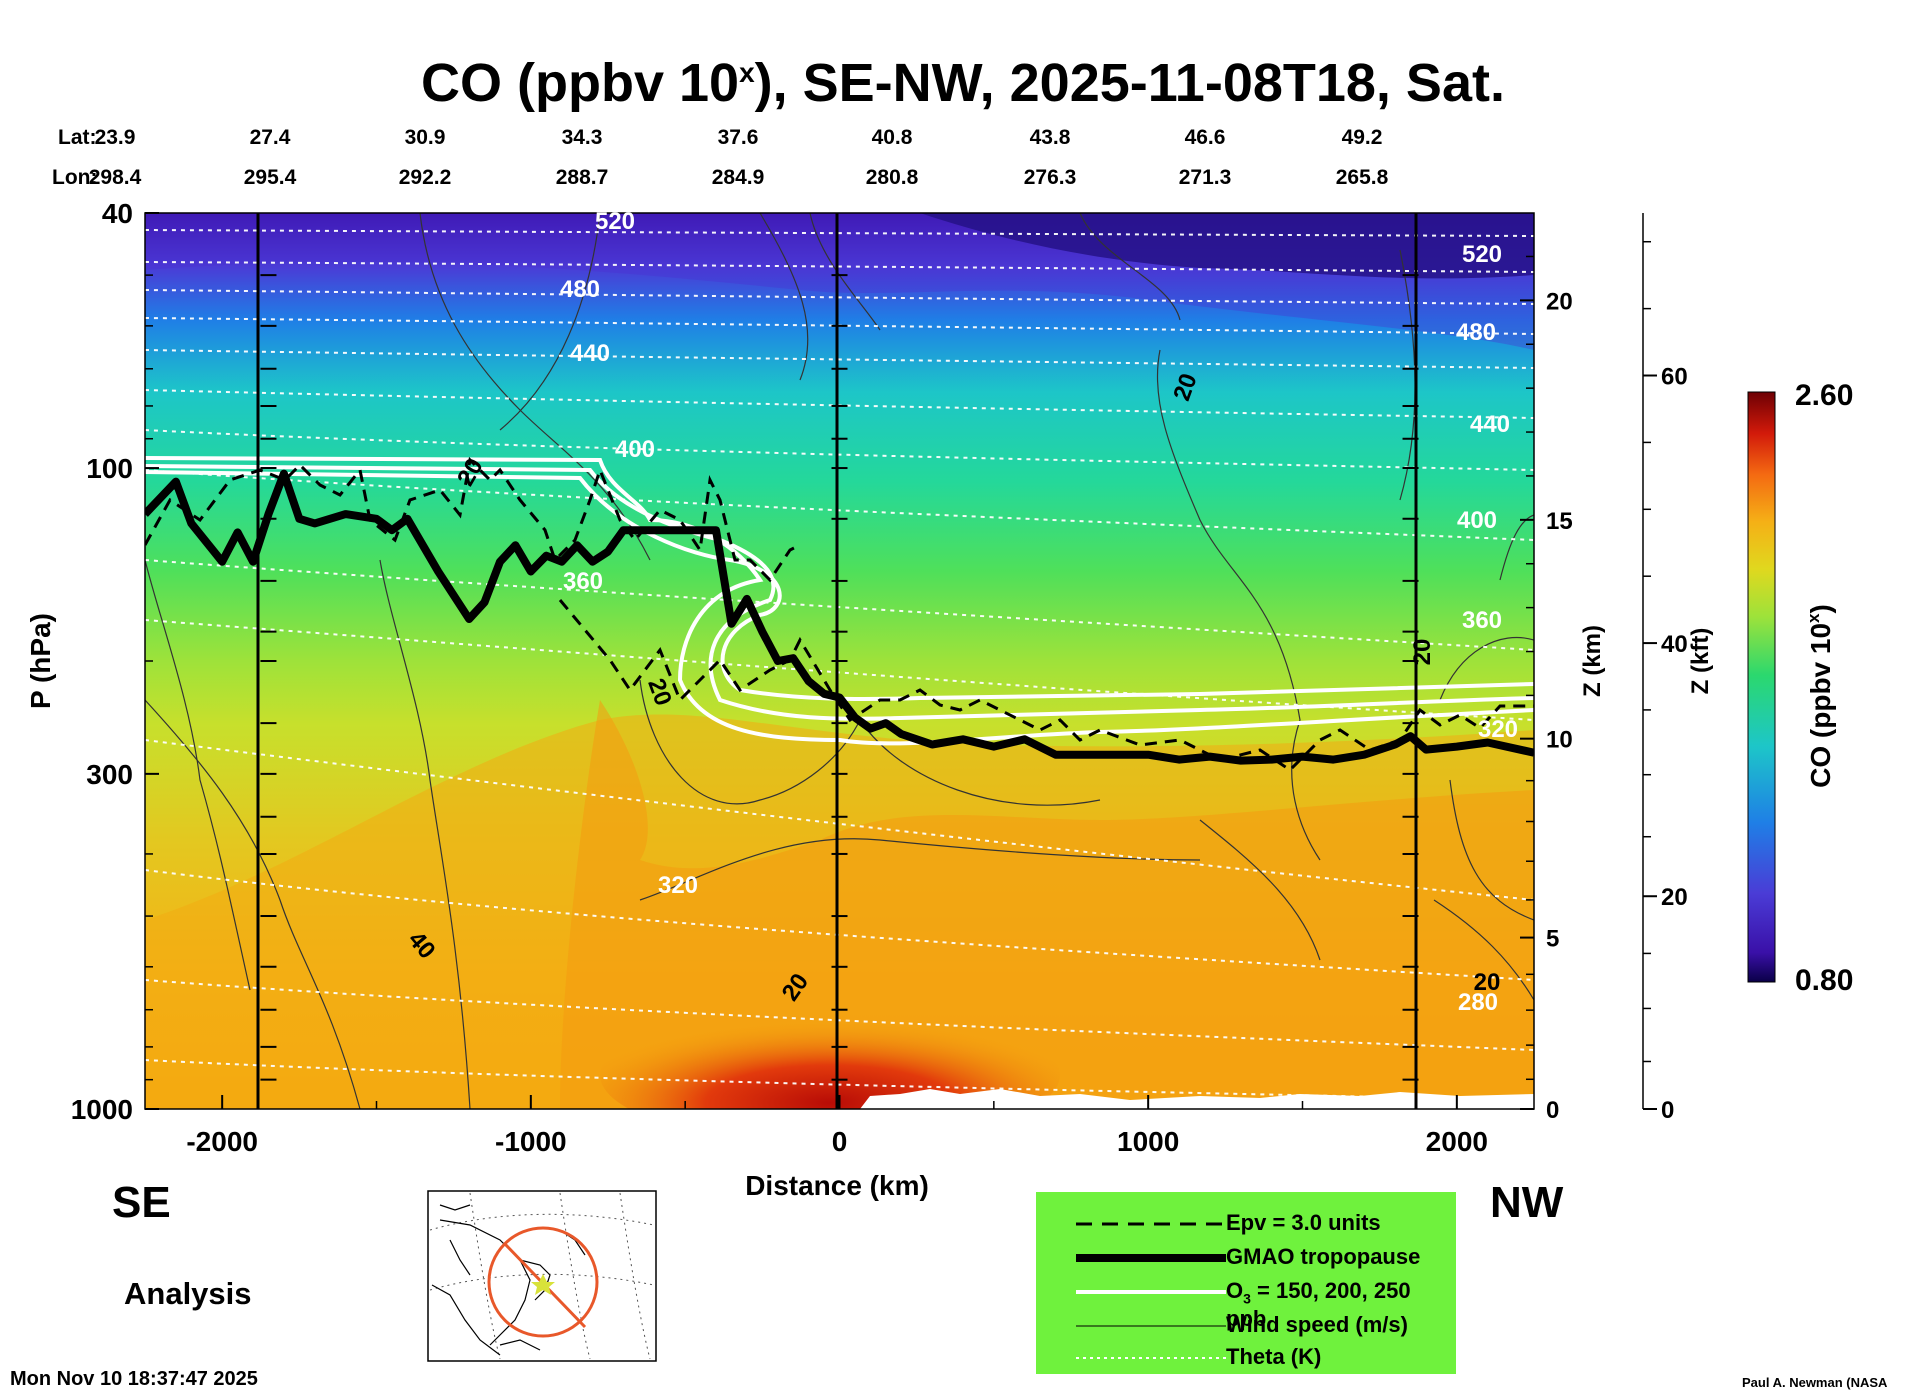  Describe the element at coordinates (425, 137) in the screenshot. I see `lat-value-2: 30.9` at that location.